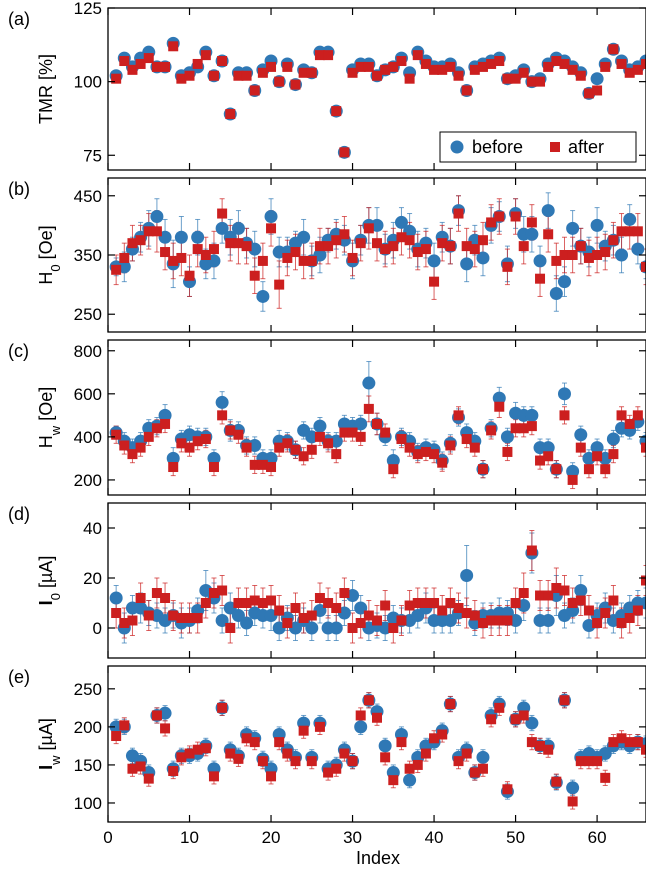 The height and width of the screenshot is (869, 646). What do you see at coordinates (597, 837) in the screenshot?
I see `x-tick-label: 60` at bounding box center [597, 837].